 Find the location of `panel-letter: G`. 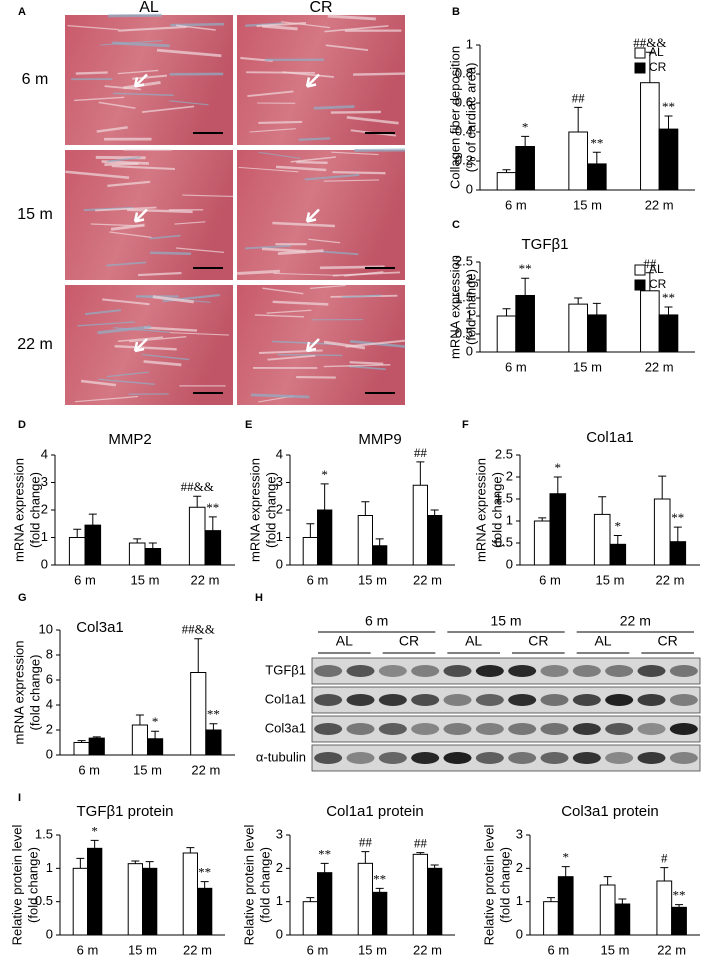

panel-letter: G is located at coordinates (22, 598).